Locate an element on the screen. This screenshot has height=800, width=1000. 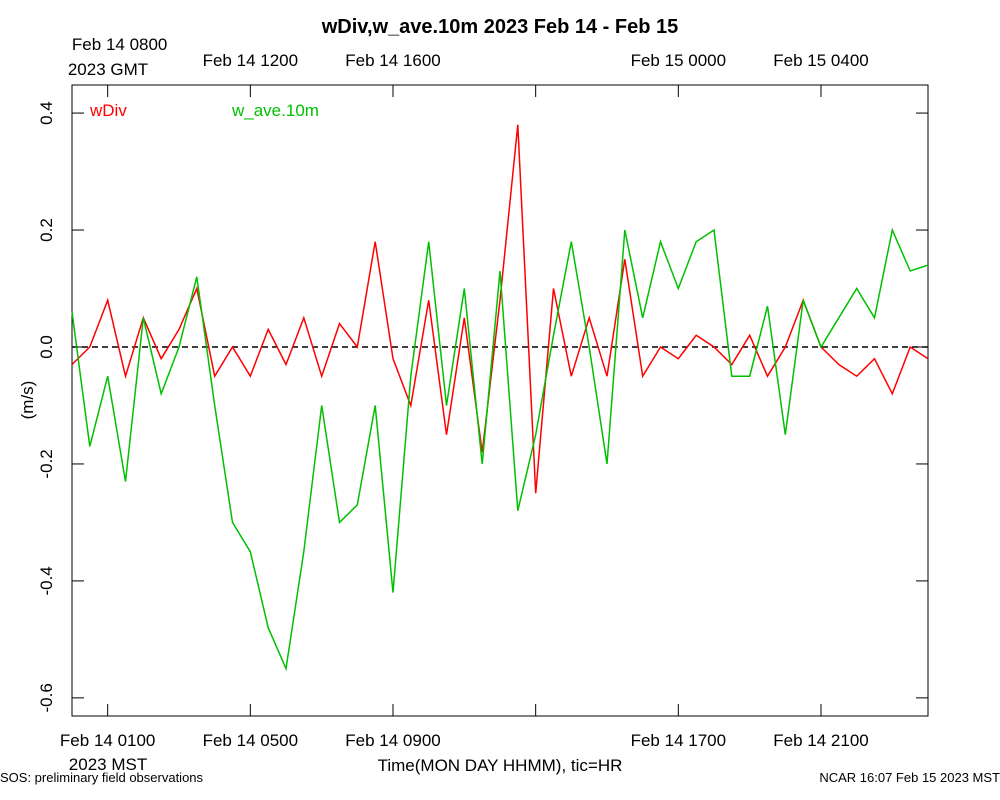
x-tick-label: Feb 14 0100 is located at coordinates (107, 740).